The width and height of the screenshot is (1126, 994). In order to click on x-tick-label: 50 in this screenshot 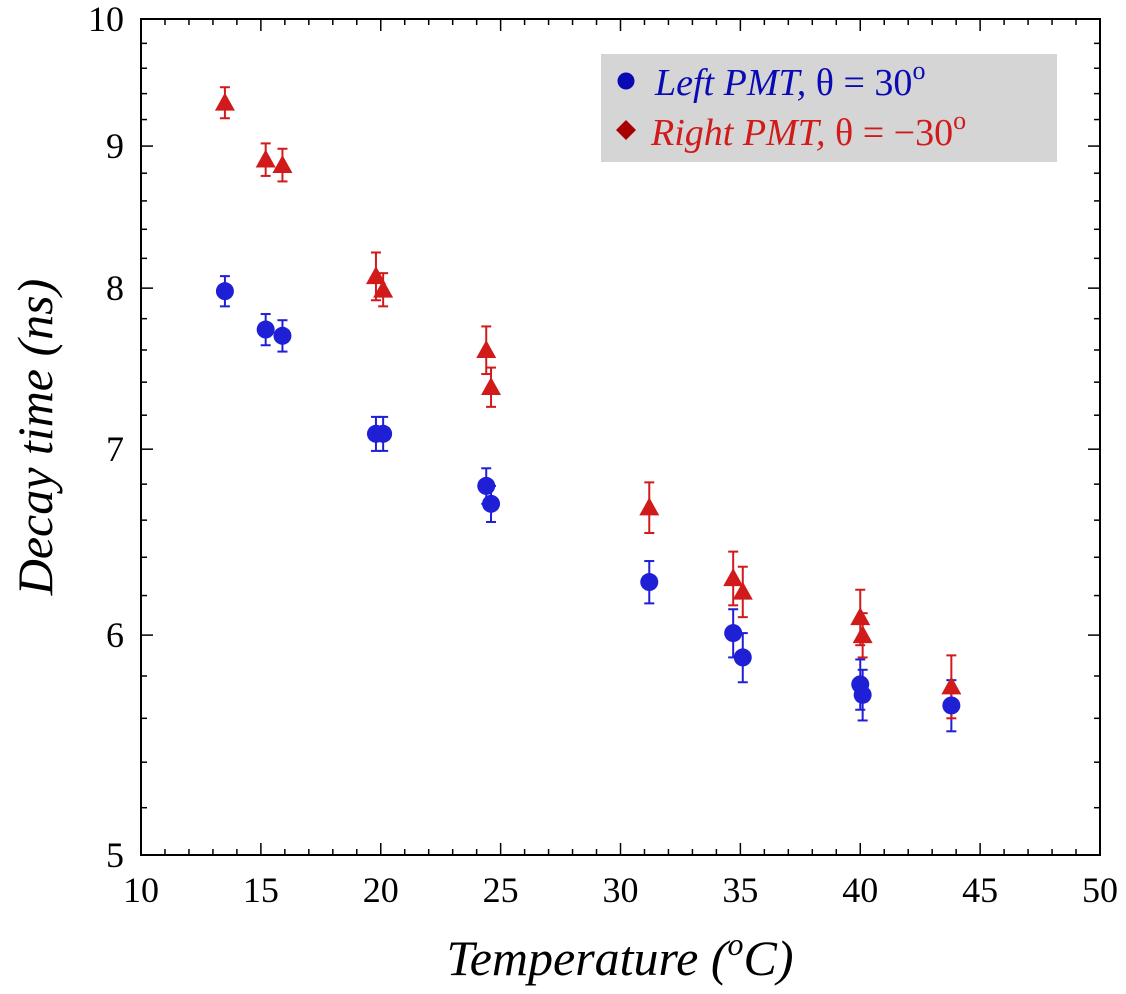, I will do `click(1100, 890)`.